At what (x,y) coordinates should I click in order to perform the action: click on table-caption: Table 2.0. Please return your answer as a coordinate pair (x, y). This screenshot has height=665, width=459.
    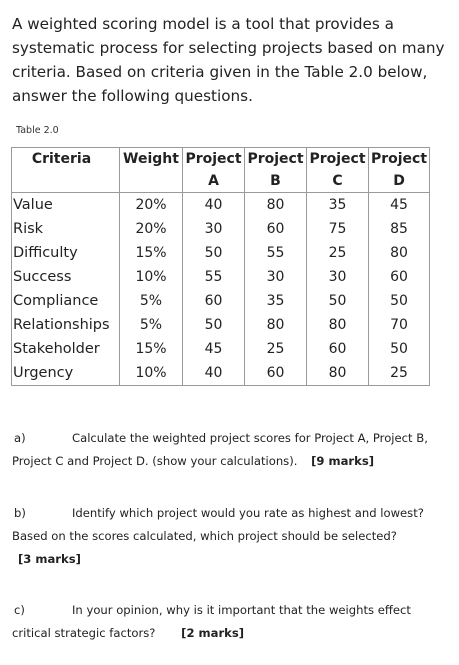
    Looking at the image, I should click on (37, 130).